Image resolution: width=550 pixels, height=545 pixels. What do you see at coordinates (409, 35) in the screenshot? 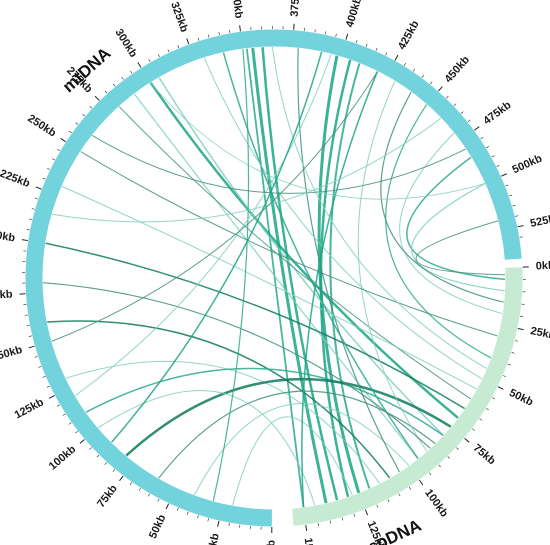
I see `mtdna-tick-label: 425kb` at bounding box center [409, 35].